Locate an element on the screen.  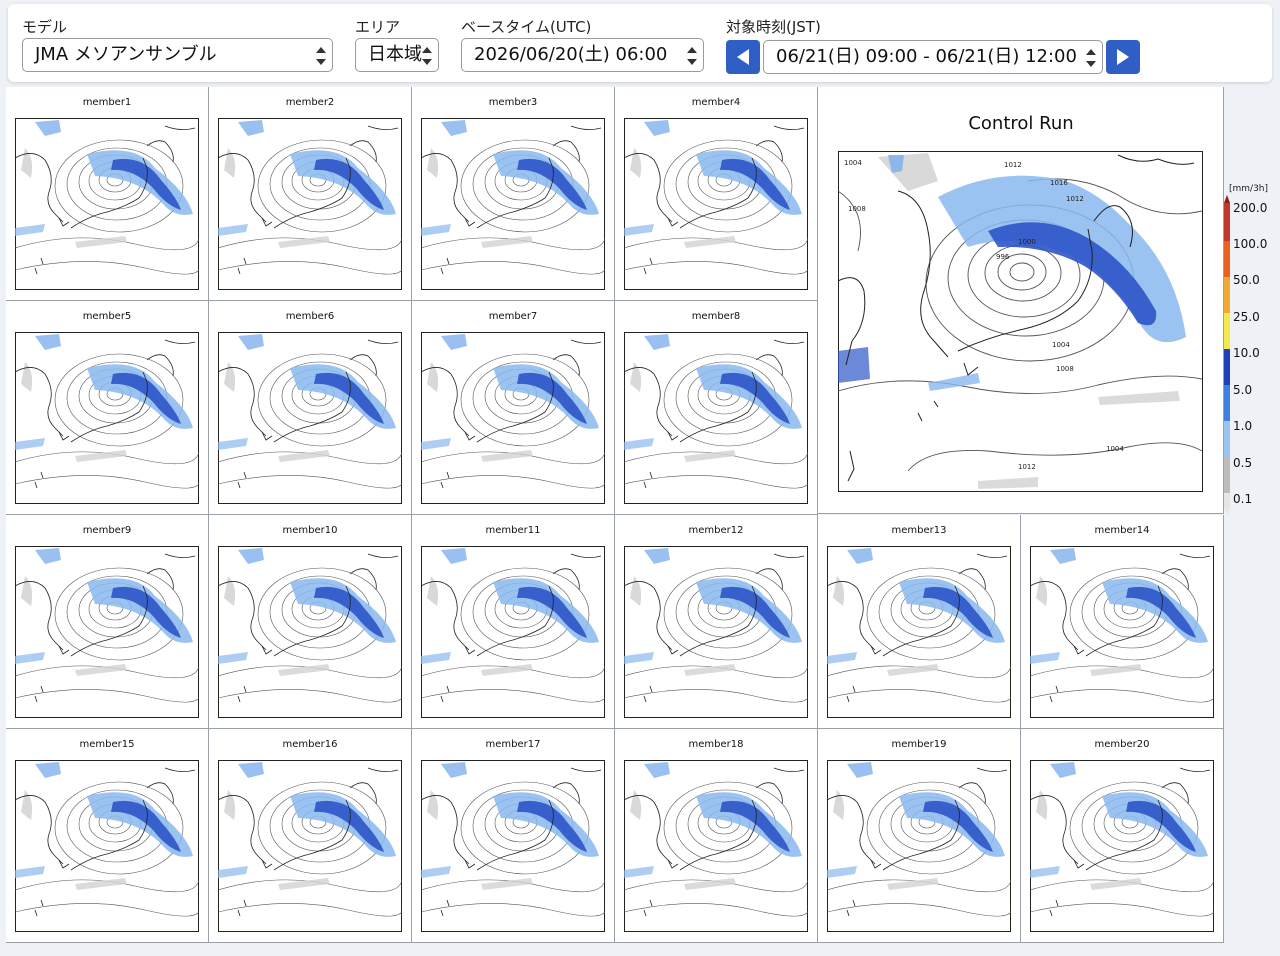
member-title: member8 is located at coordinates (716, 316).